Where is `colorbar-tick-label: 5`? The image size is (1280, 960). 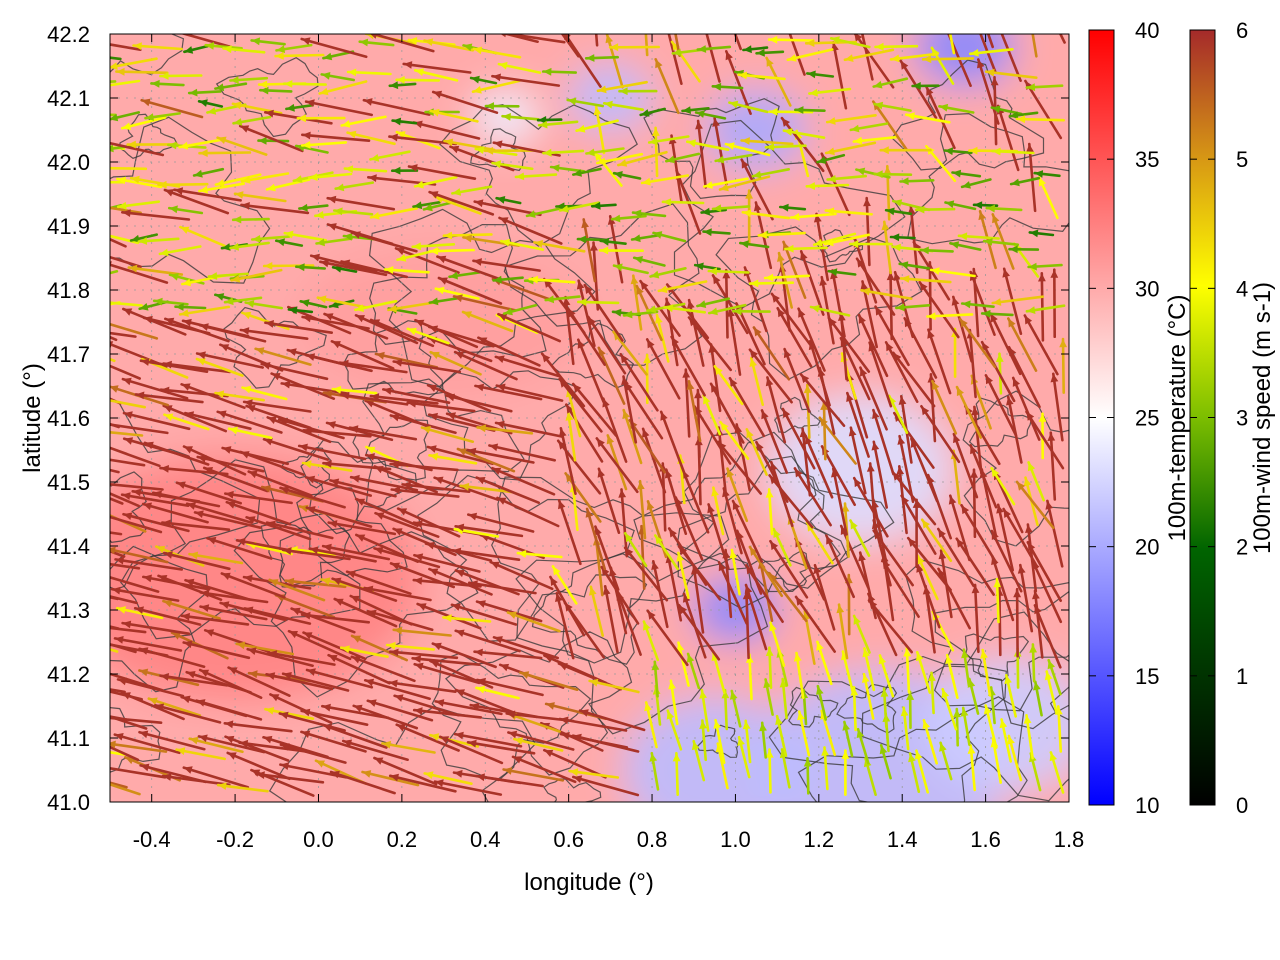
colorbar-tick-label: 5 is located at coordinates (1242, 159).